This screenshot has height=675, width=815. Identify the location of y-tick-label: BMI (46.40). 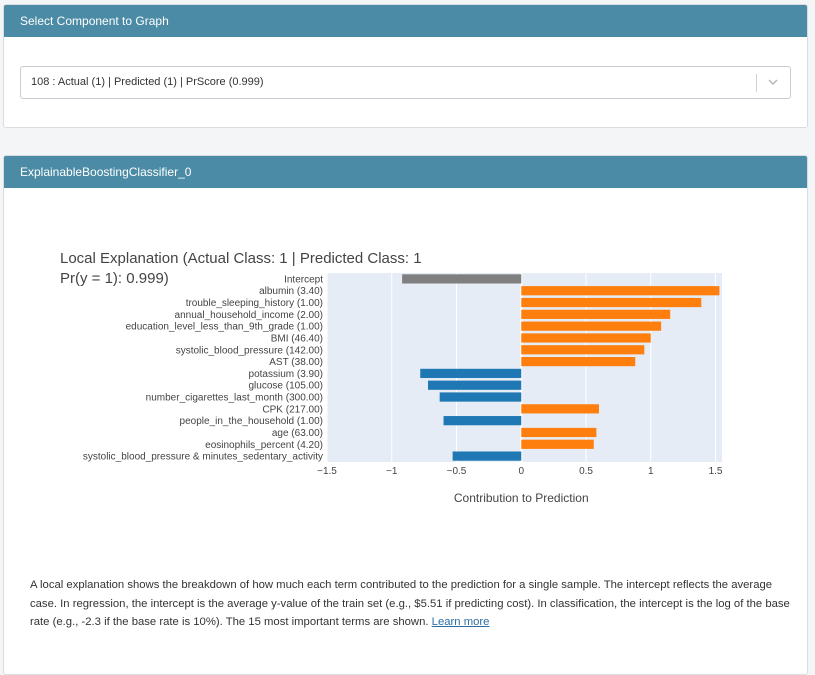
(297, 338).